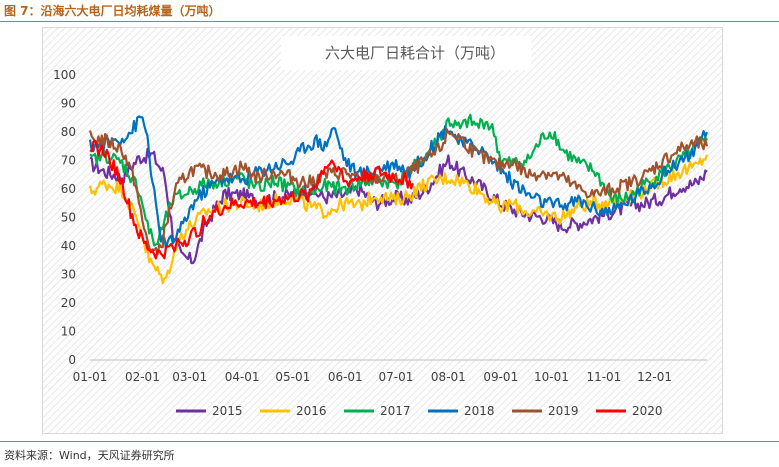 Image resolution: width=779 pixels, height=467 pixels. What do you see at coordinates (68, 246) in the screenshot?
I see `y-tick-label: 40` at bounding box center [68, 246].